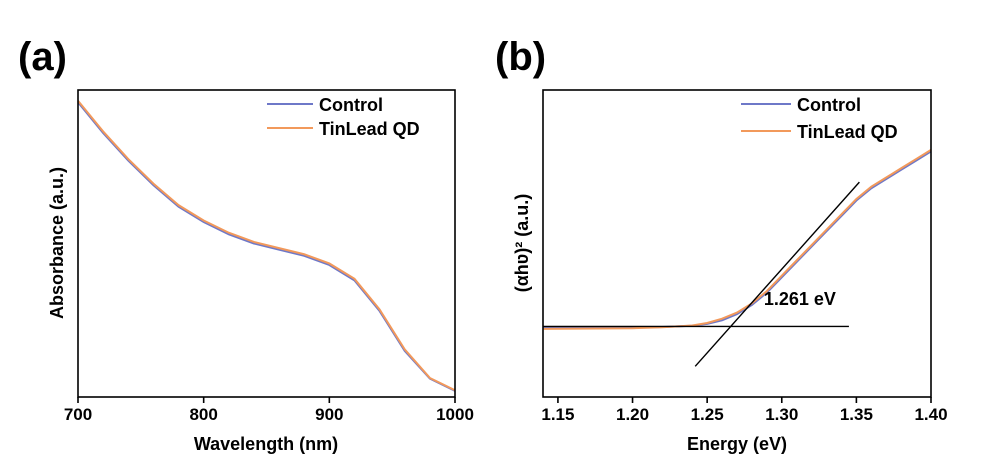 This screenshot has width=983, height=471. What do you see at coordinates (203, 414) in the screenshot?
I see `panel-a-x-tick-label: 800` at bounding box center [203, 414].